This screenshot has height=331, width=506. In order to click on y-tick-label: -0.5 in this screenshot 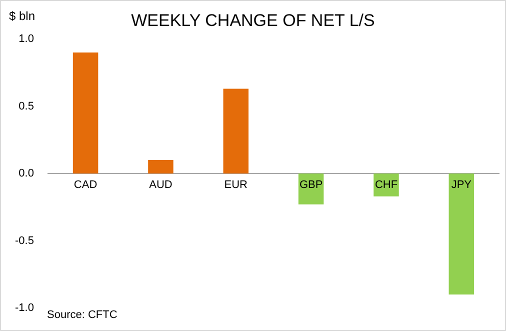, I will do `click(24, 240)`.